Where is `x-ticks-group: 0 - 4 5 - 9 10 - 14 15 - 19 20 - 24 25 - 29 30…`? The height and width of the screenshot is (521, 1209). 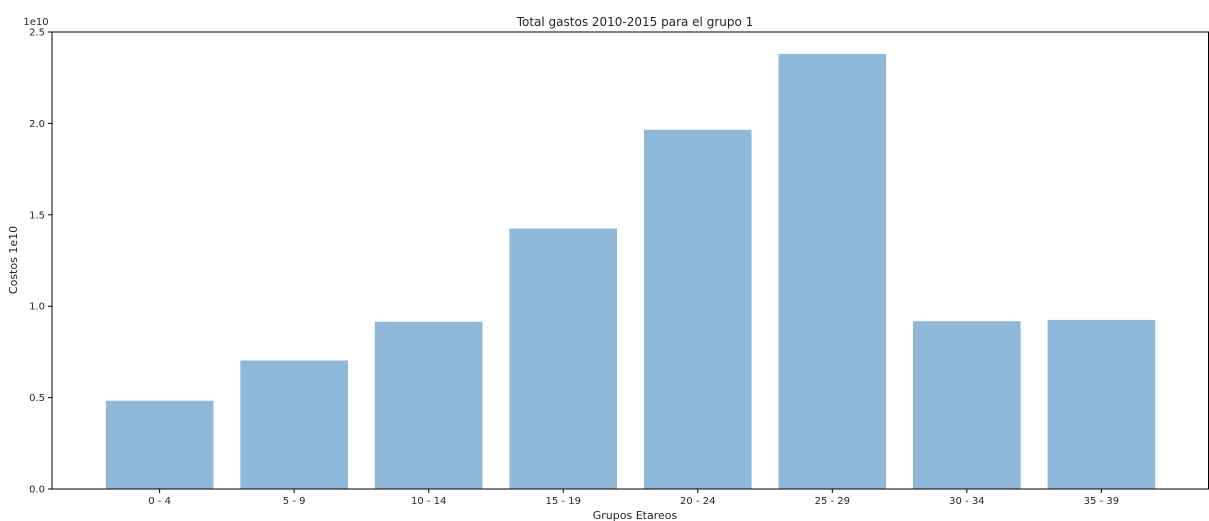
x-ticks-group: 0 - 4 5 - 9 10 - 14 15 - 19 20 - 24 25 - 29 30… is located at coordinates (633, 498).